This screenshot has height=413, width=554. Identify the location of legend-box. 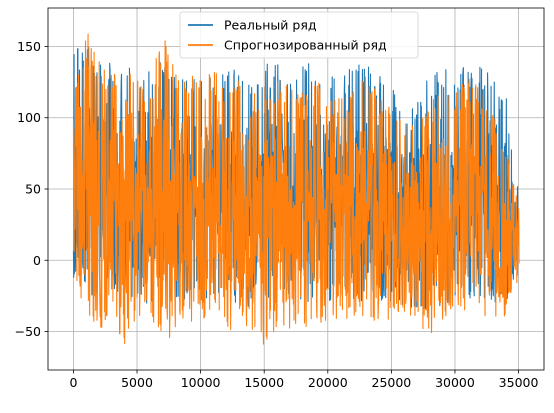
(299, 35).